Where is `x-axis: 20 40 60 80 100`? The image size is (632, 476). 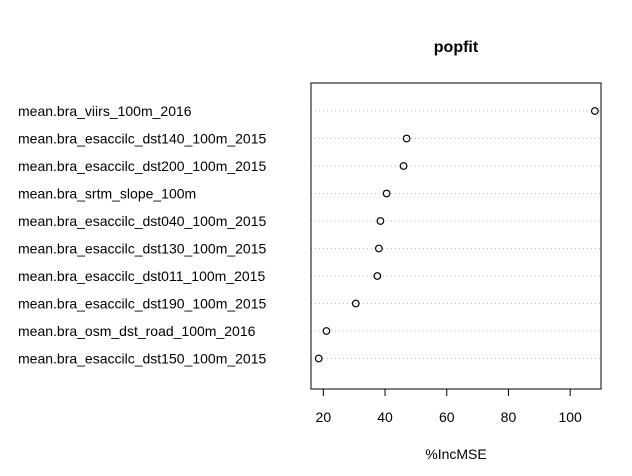 x-axis: 20 40 60 80 100 is located at coordinates (449, 406).